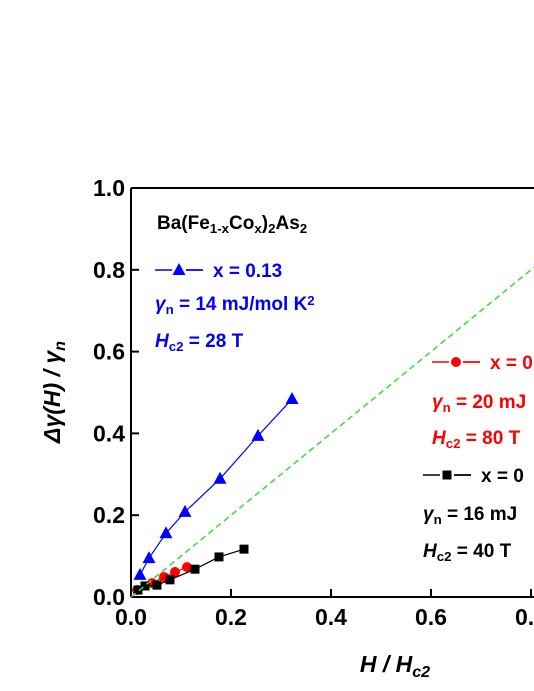 The image size is (534, 691). Describe the element at coordinates (241, 304) in the screenshot. I see `label-part: = 14 mJ/mol K` at that location.